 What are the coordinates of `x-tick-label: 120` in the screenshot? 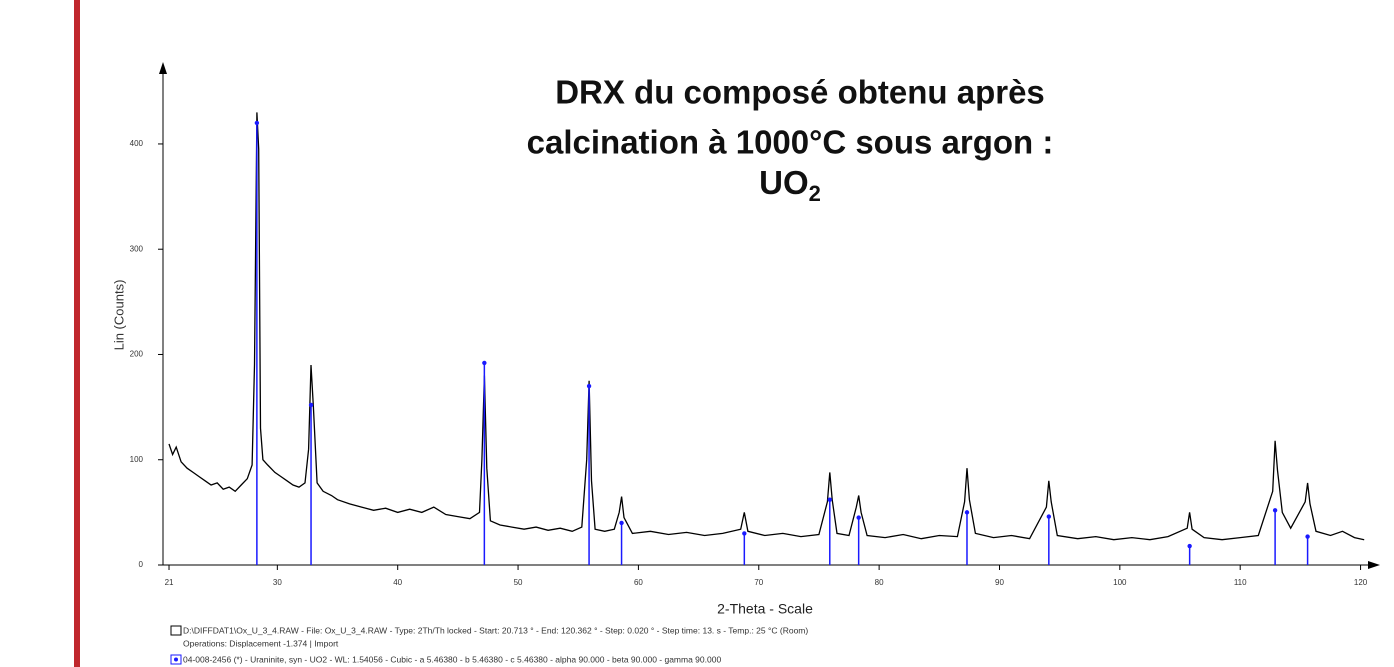 It's located at (1361, 582).